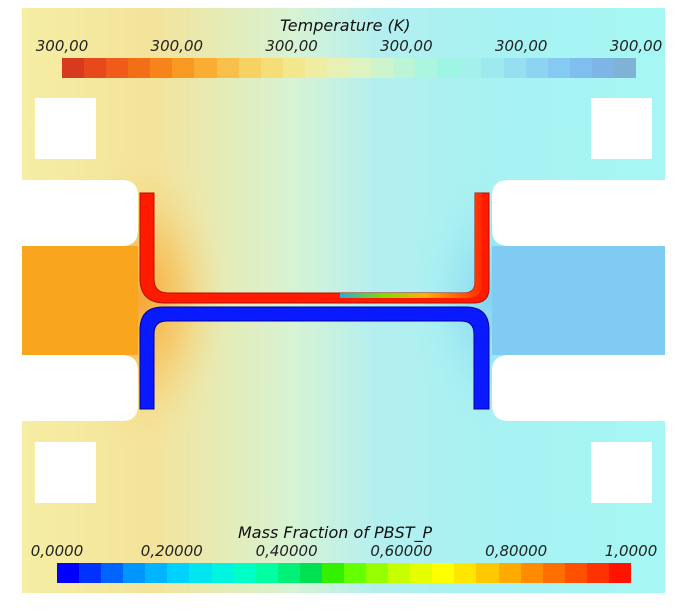 This screenshot has height=611, width=682. I want to click on right-upper-channel, so click(578, 213).